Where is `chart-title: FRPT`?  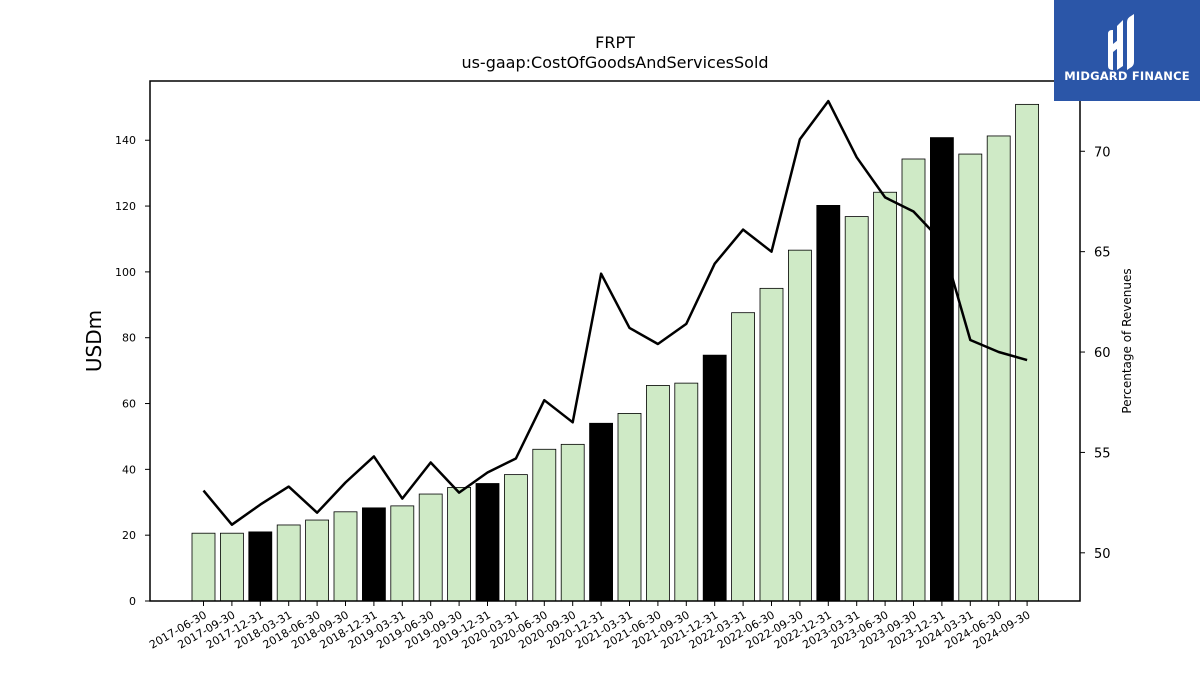 chart-title: FRPT is located at coordinates (615, 42).